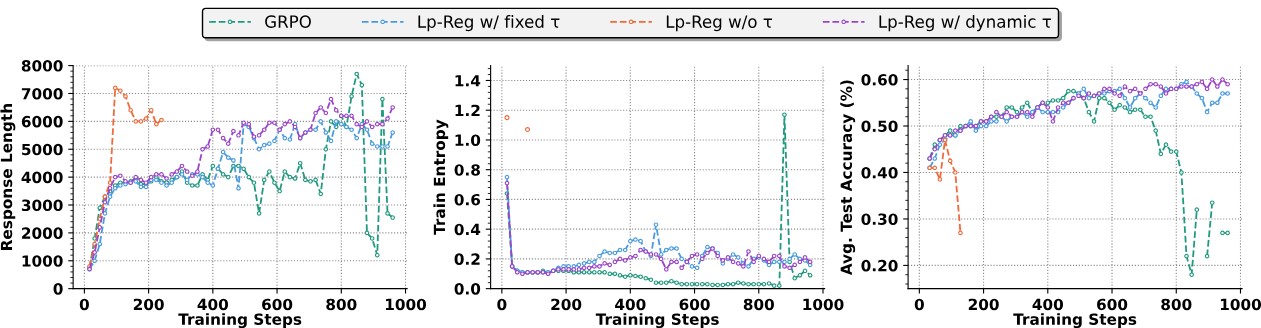 This screenshot has height=328, width=1261. What do you see at coordinates (441, 177) in the screenshot?
I see `y-axis-title: Train Entropy` at bounding box center [441, 177].